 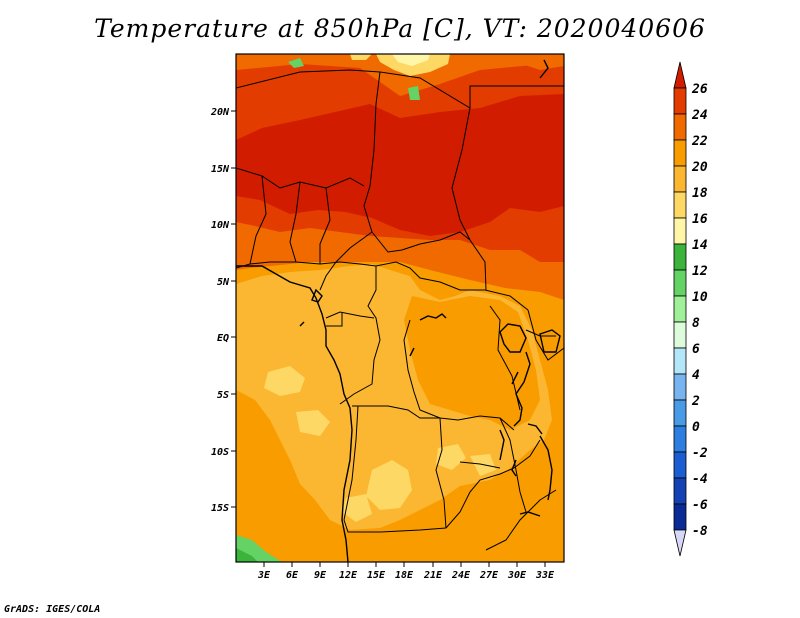 What do you see at coordinates (220, 508) in the screenshot?
I see `lat-tick-label: 15S` at bounding box center [220, 508].